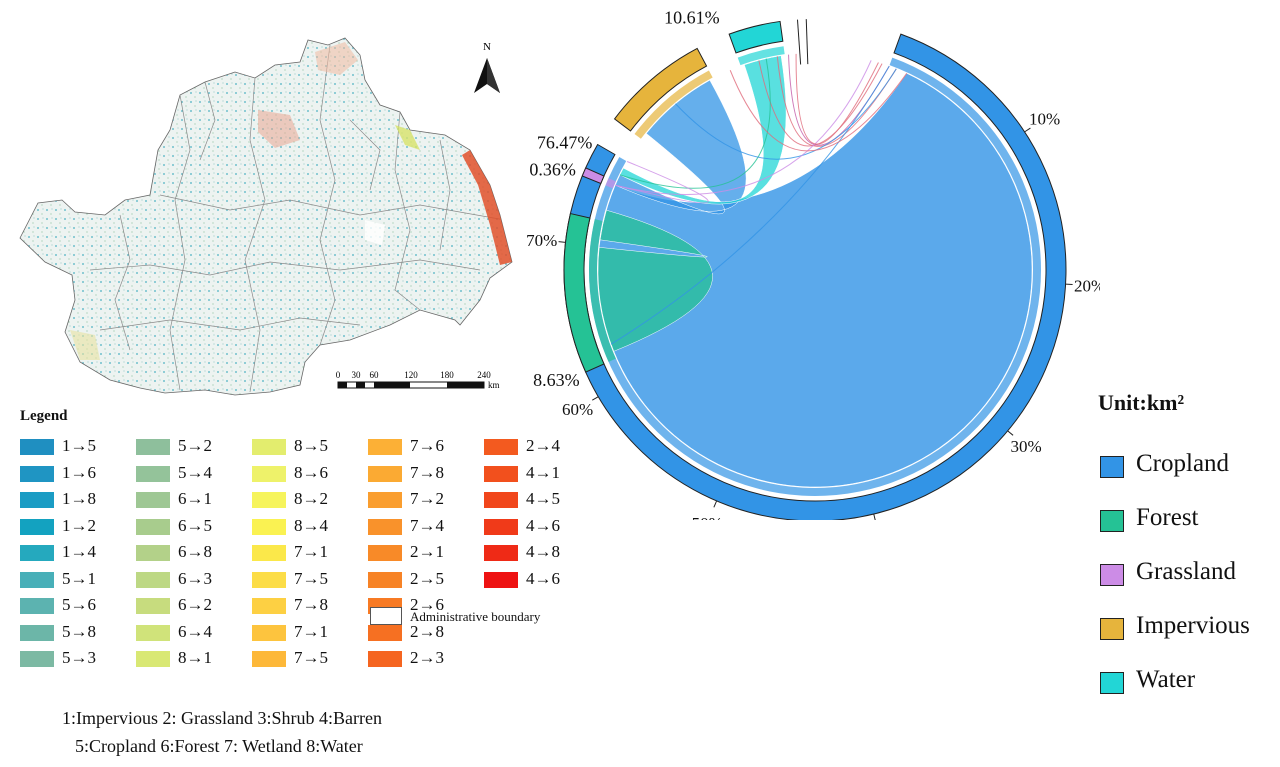 This screenshot has width=1280, height=767. I want to click on legend-label: 1→4, so click(79, 551).